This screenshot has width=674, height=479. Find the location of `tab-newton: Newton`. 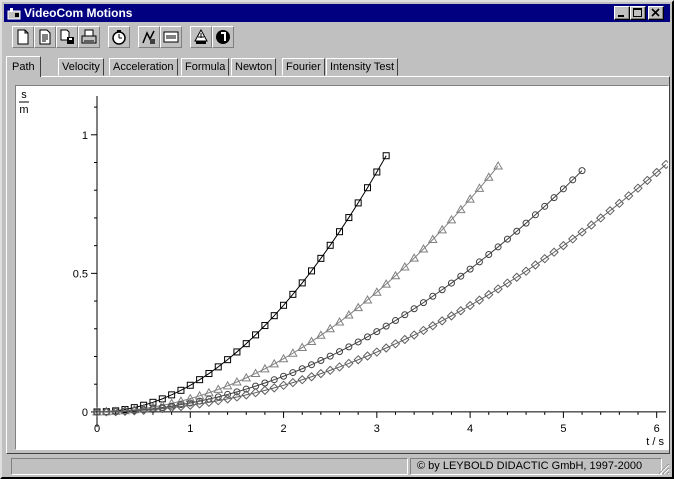

tab-newton: Newton is located at coordinates (254, 67).